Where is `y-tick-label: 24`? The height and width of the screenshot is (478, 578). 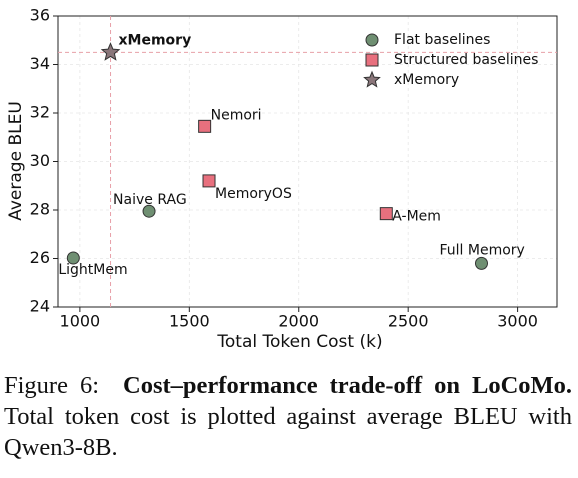
y-tick-label: 24 is located at coordinates (40, 306).